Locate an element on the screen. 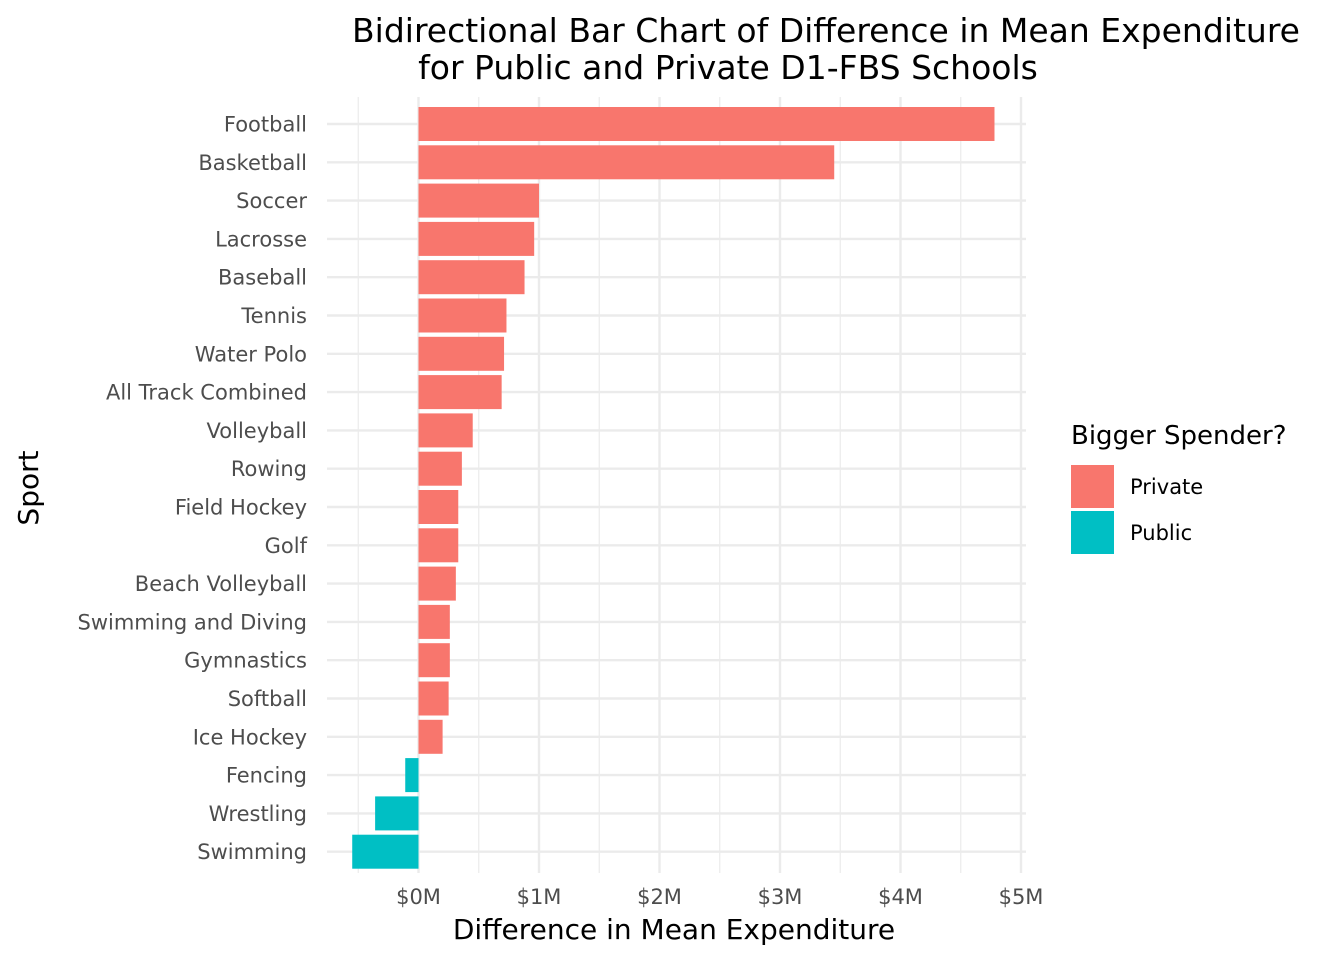 The image size is (1344, 960). y-tick-label: Ice Hockey is located at coordinates (250, 737).